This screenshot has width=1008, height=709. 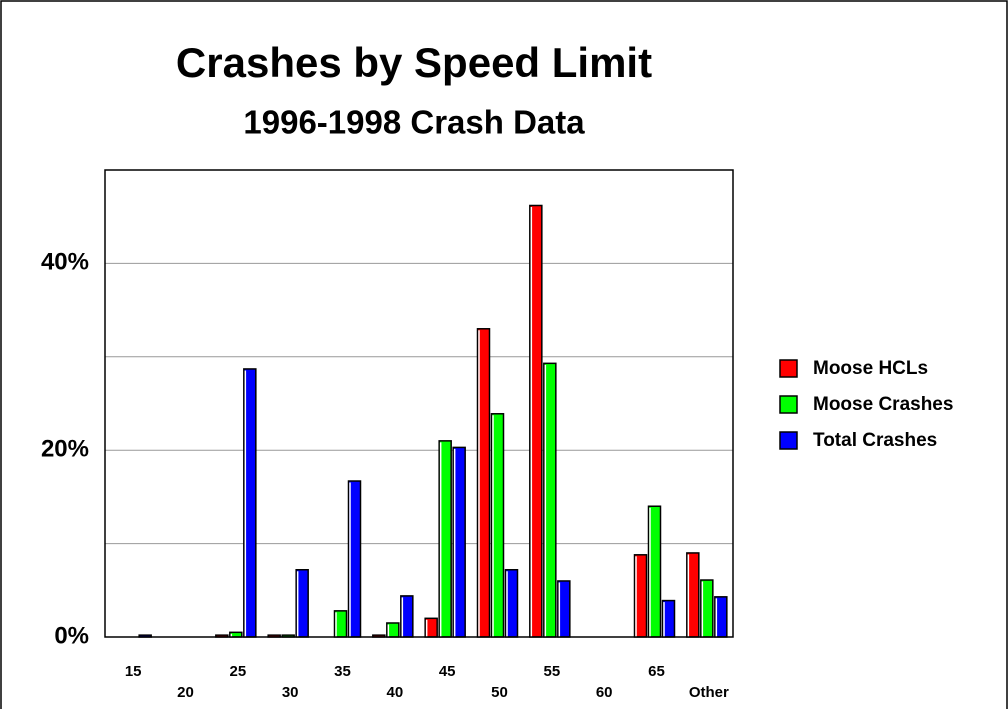 What do you see at coordinates (656, 671) in the screenshot?
I see `x-tick-label: 65` at bounding box center [656, 671].